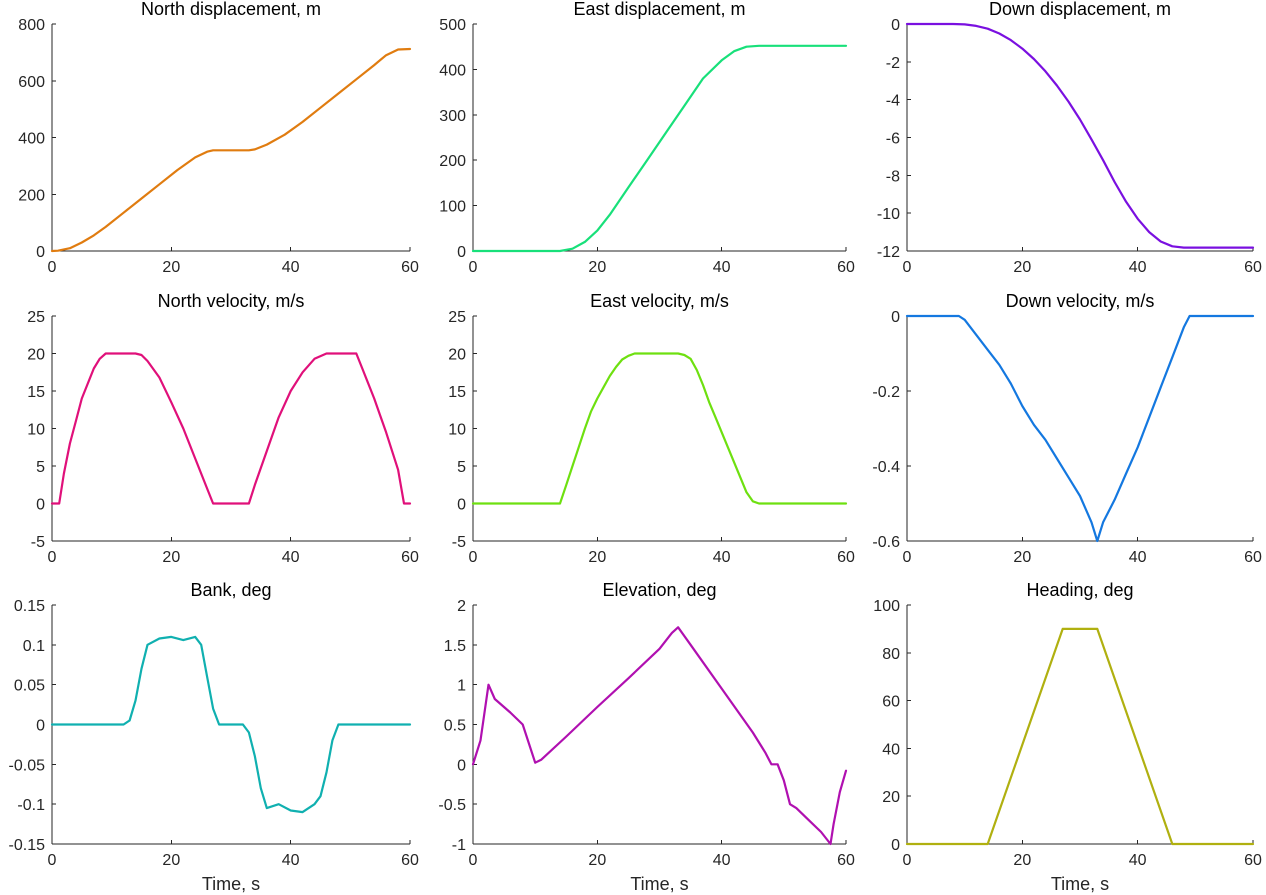 The width and height of the screenshot is (1266, 895). What do you see at coordinates (452, 116) in the screenshot?
I see `y-tick-label: 300` at bounding box center [452, 116].